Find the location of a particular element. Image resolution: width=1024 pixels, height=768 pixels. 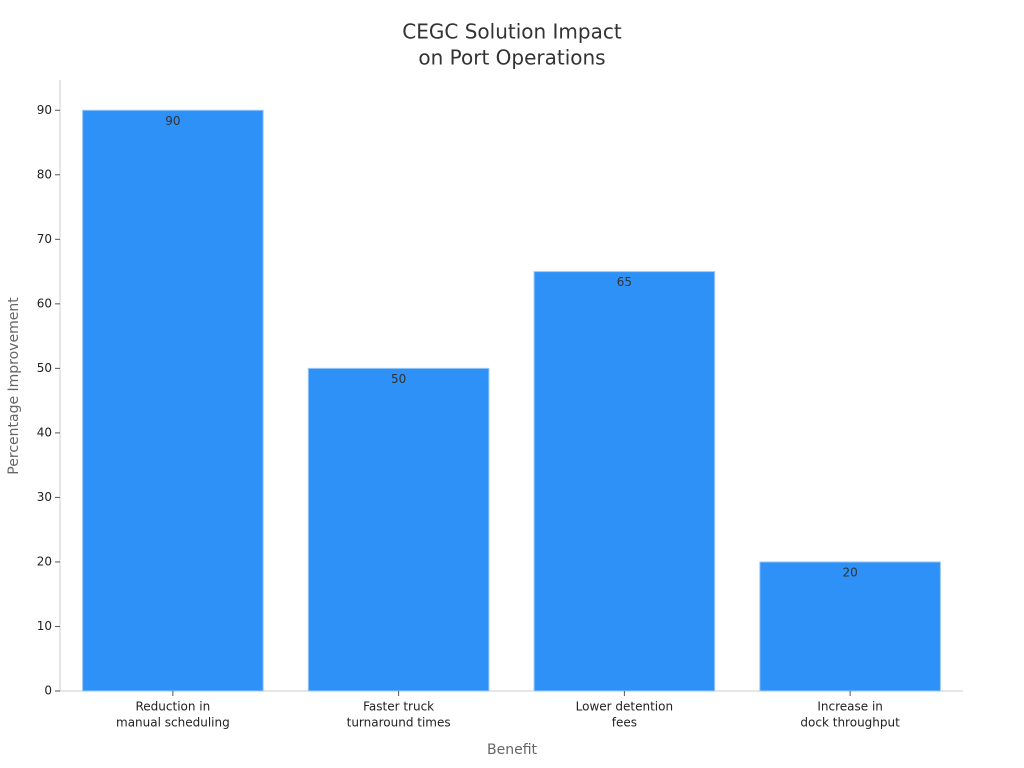

x-tick-label: manual scheduling is located at coordinates (173, 723).